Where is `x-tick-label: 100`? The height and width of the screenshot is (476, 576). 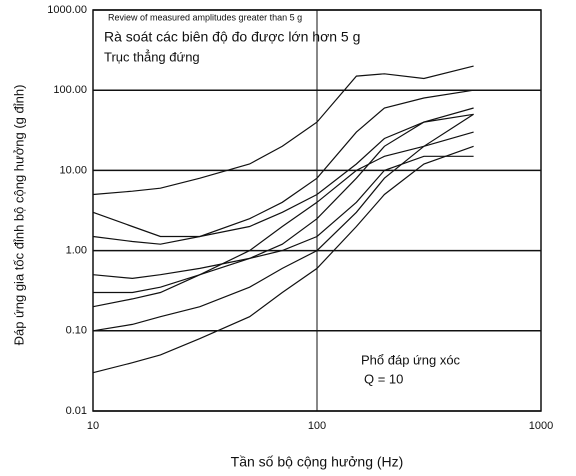 x-tick-label: 100 is located at coordinates (317, 426).